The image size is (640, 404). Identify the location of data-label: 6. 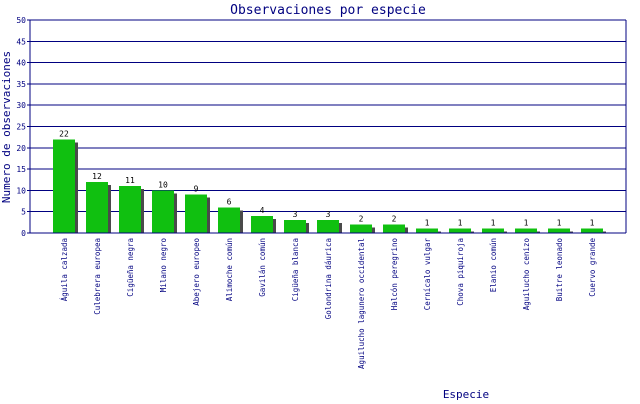
(229, 201).